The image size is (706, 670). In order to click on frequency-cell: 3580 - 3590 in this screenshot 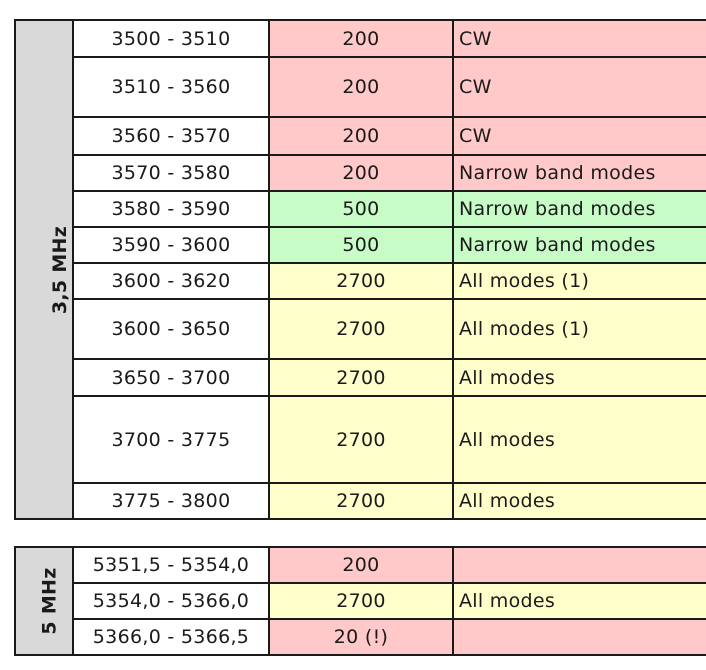, I will do `click(171, 209)`.